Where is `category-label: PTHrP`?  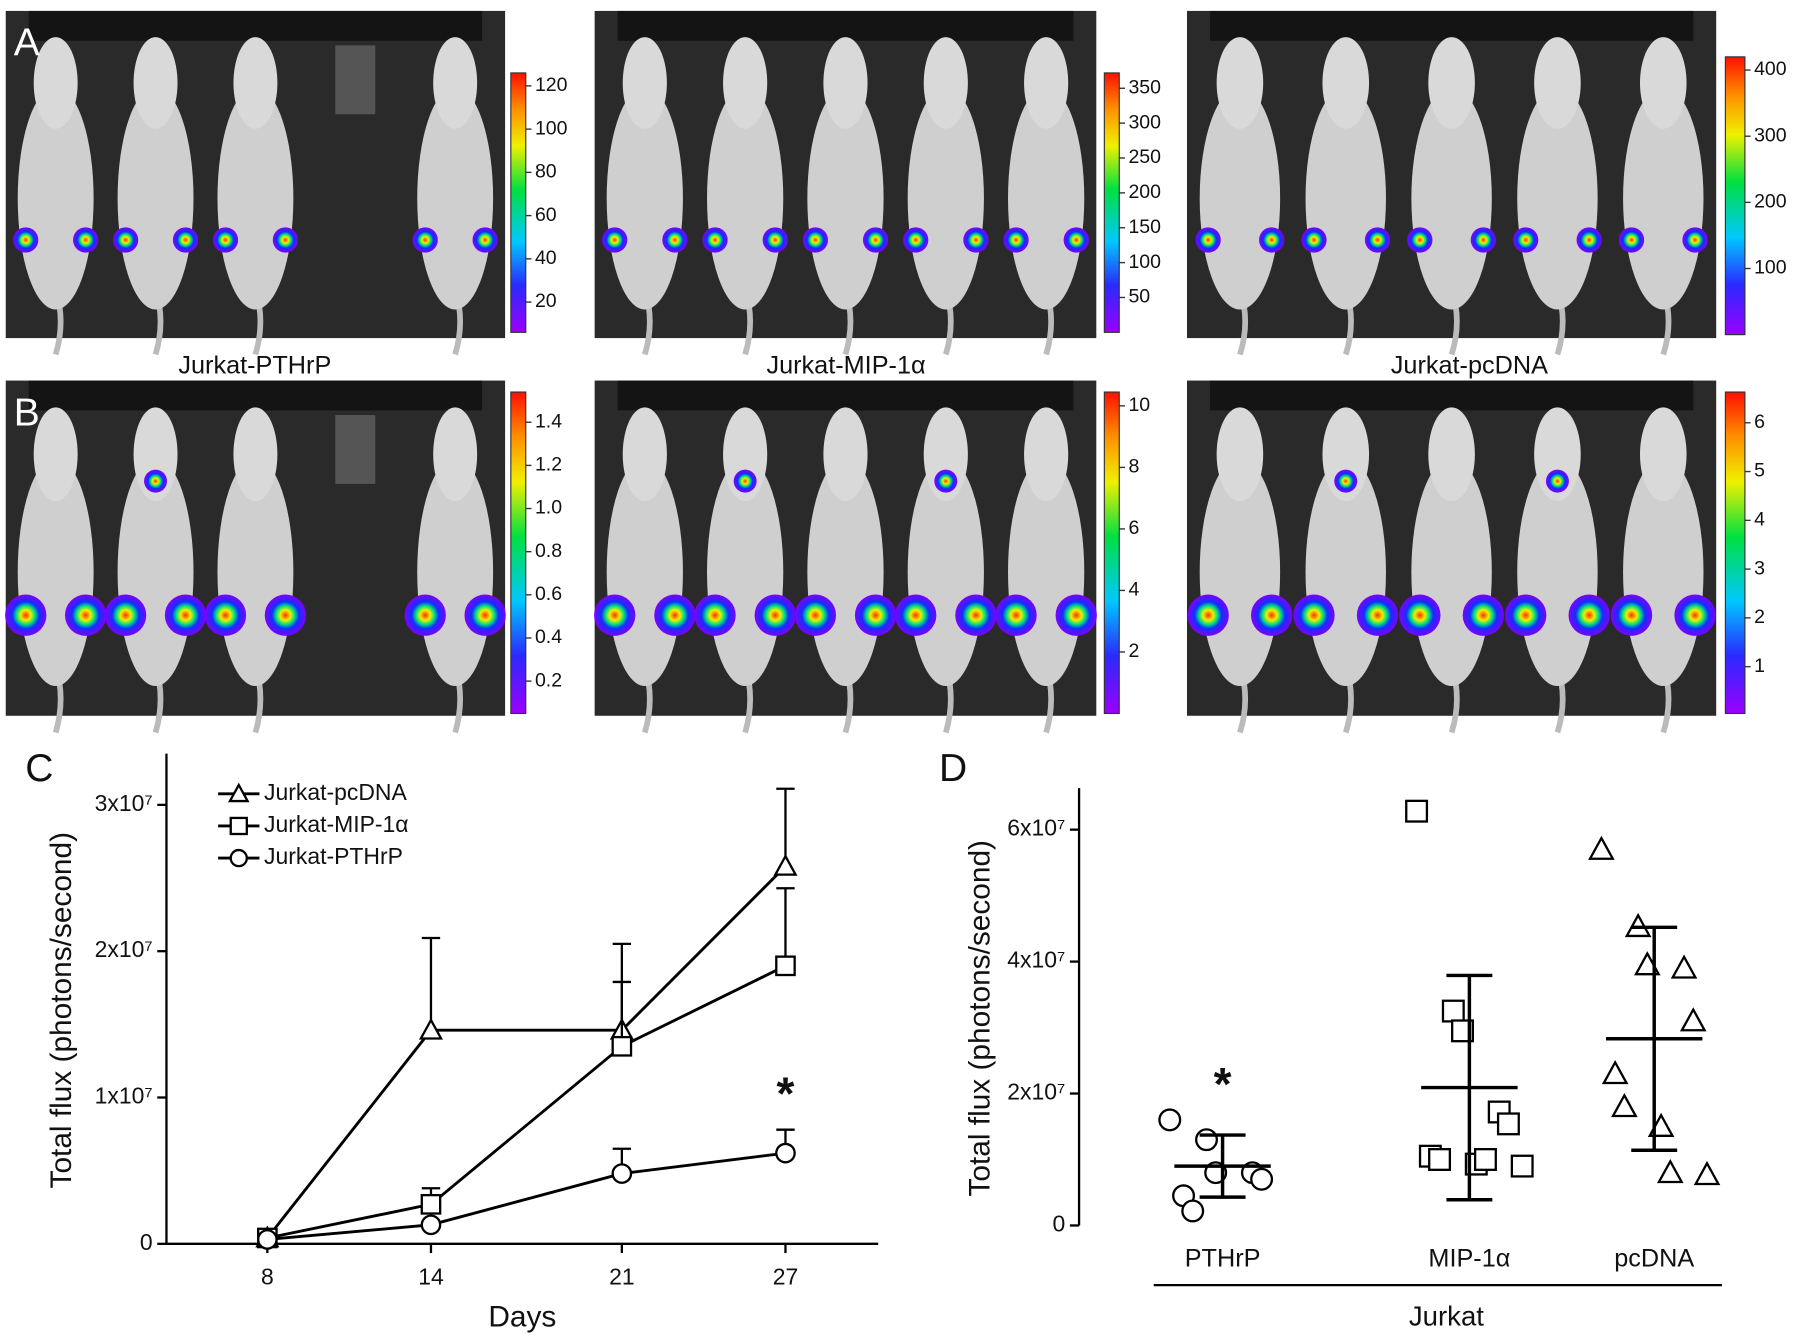
category-label: PTHrP is located at coordinates (1223, 1259).